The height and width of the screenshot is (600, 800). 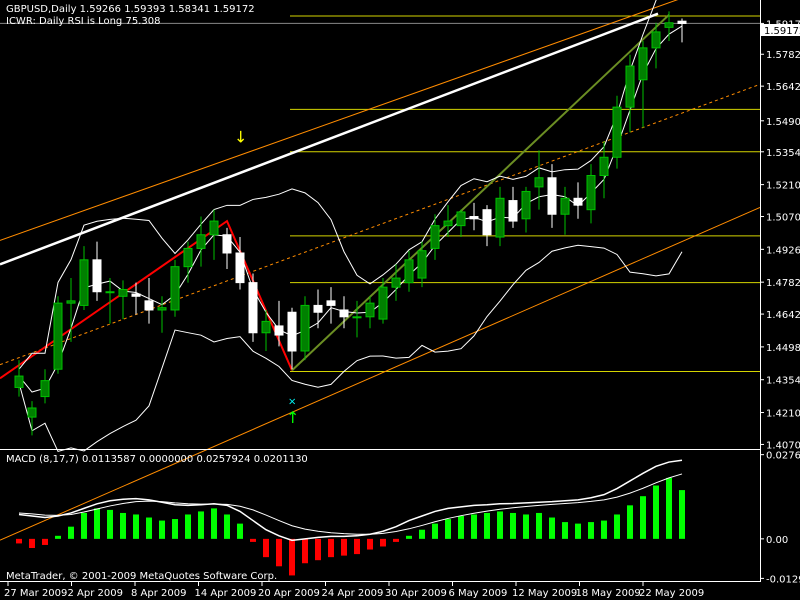 I want to click on indicator-info: ICWR: Daily RSI is Long 75.308, so click(x=83, y=21).